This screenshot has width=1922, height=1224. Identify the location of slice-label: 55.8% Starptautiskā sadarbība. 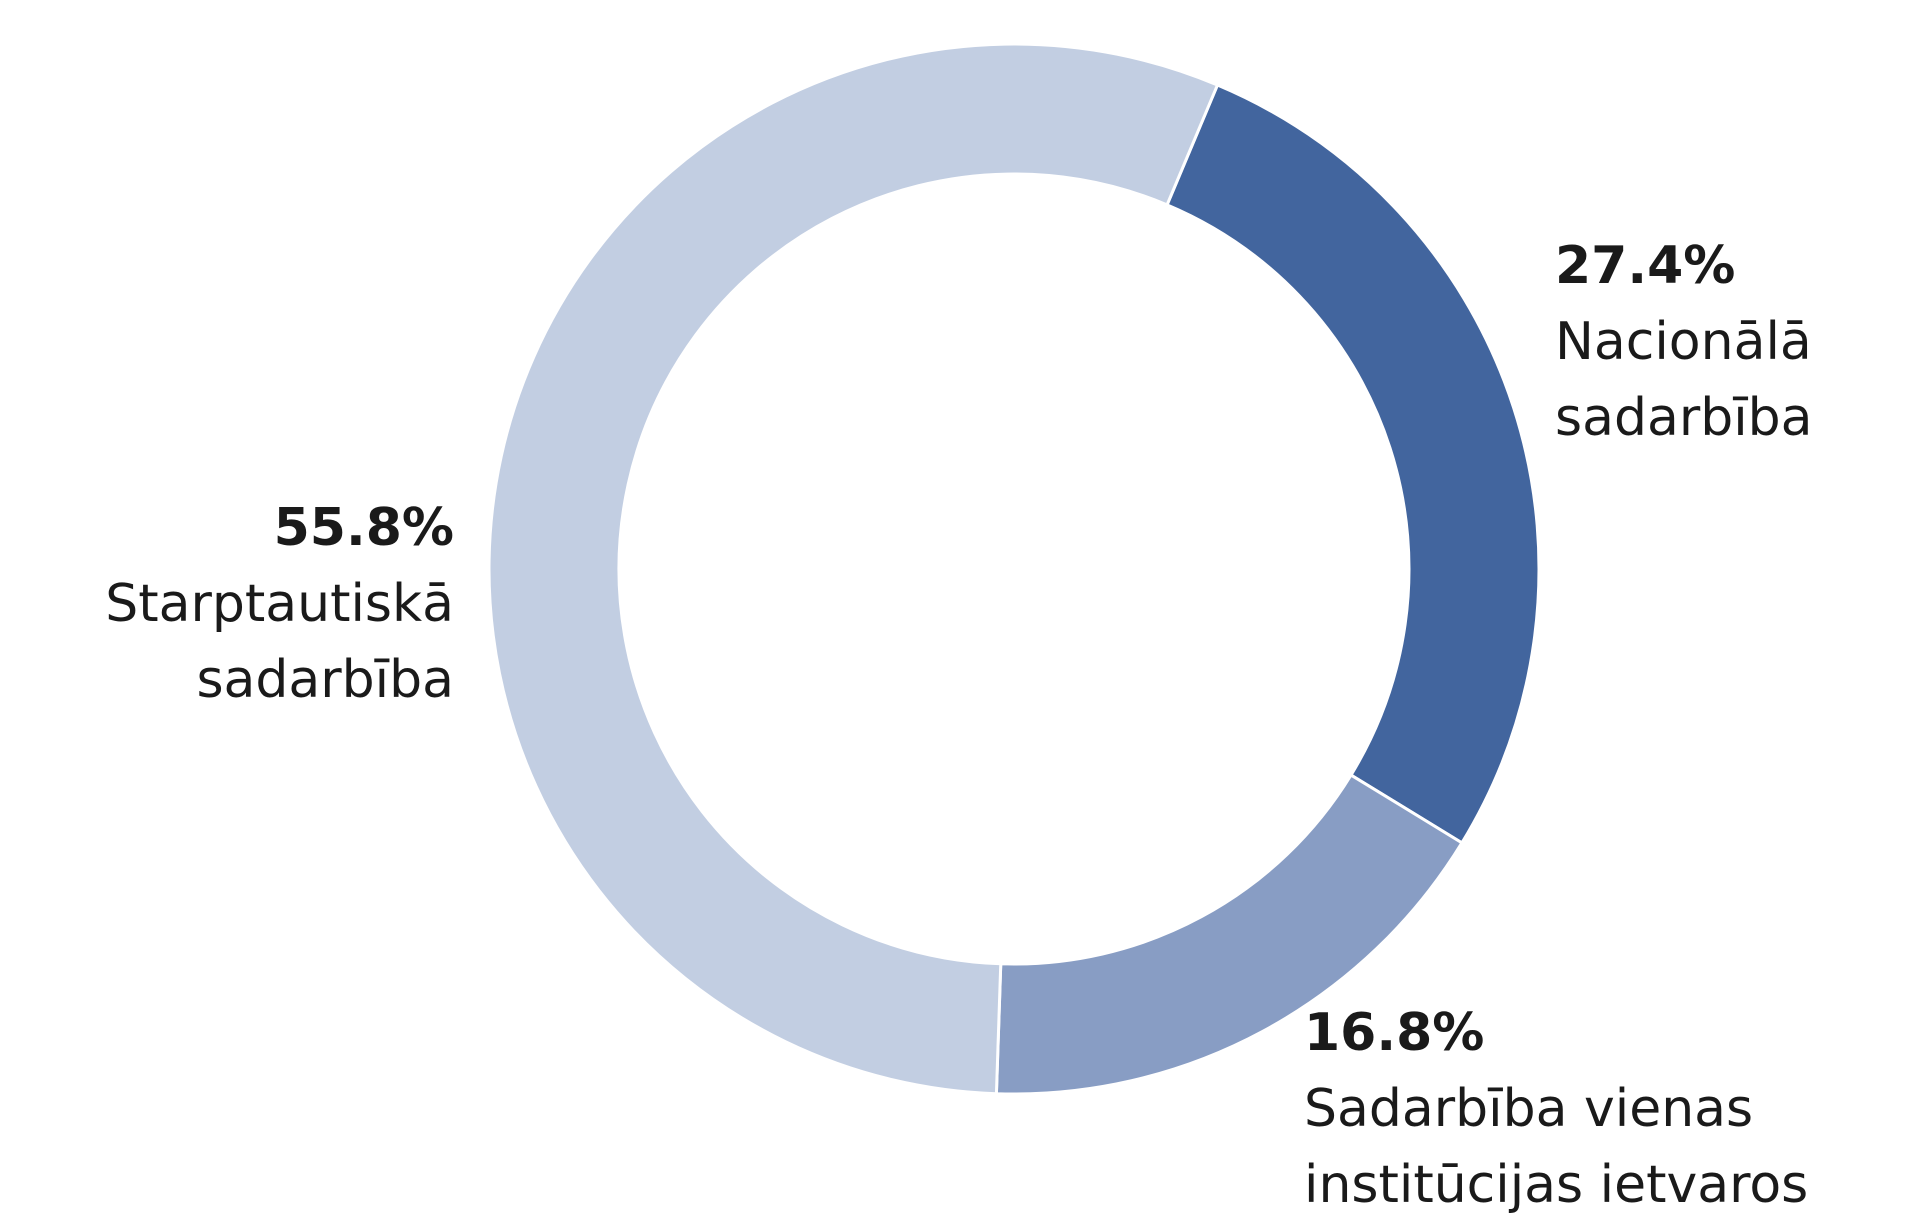
(279, 604).